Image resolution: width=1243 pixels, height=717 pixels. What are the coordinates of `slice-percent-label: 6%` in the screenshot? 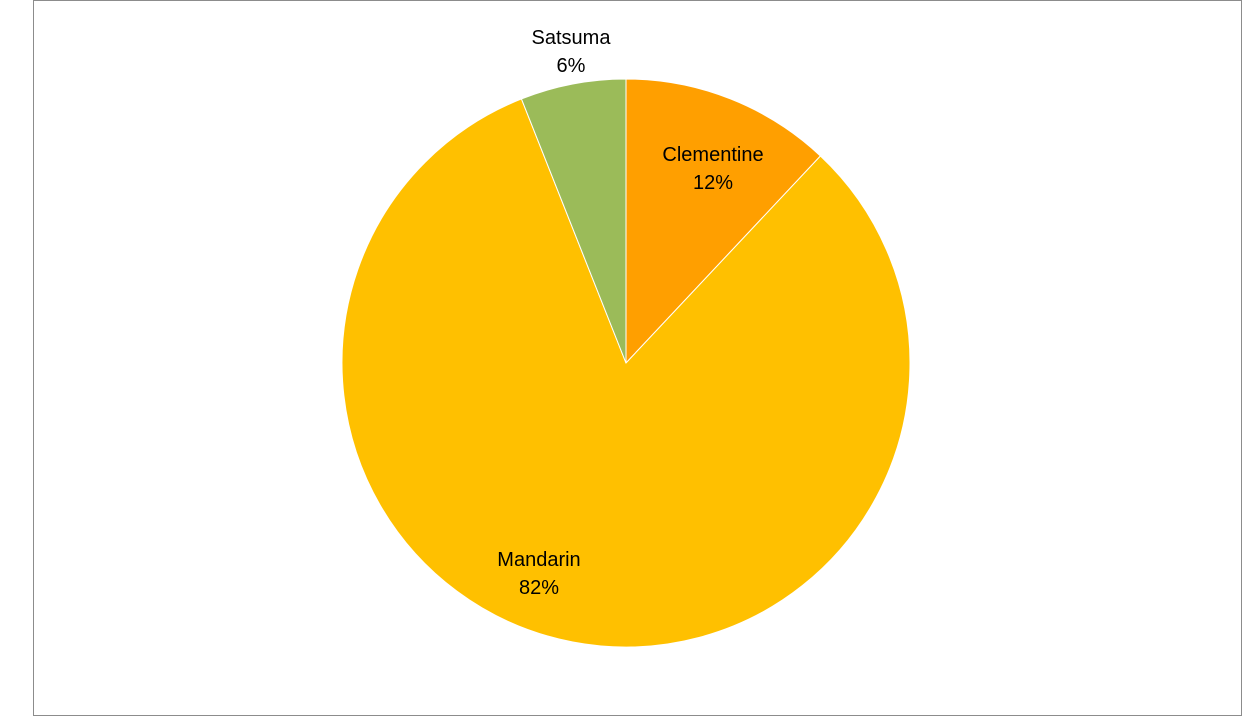 It's located at (571, 66).